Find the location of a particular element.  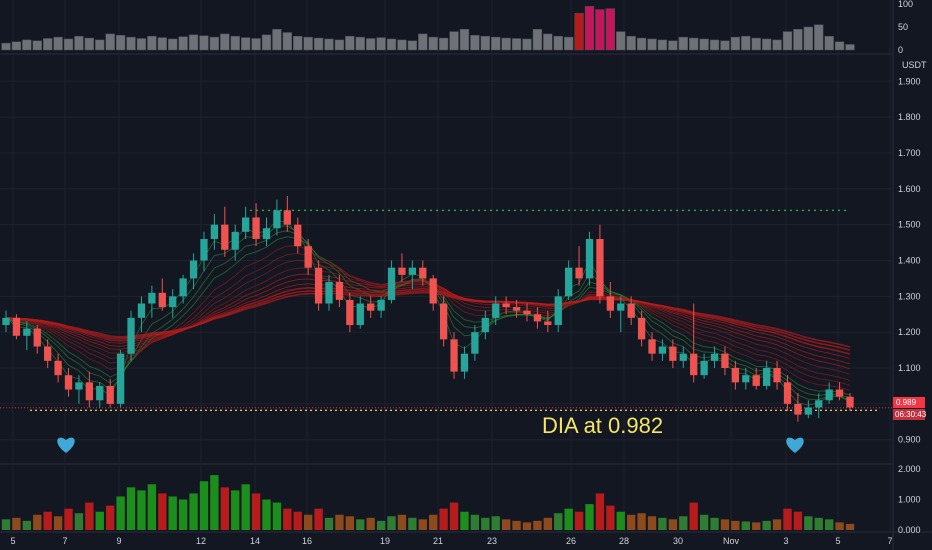

date-label: 30 is located at coordinates (678, 541).